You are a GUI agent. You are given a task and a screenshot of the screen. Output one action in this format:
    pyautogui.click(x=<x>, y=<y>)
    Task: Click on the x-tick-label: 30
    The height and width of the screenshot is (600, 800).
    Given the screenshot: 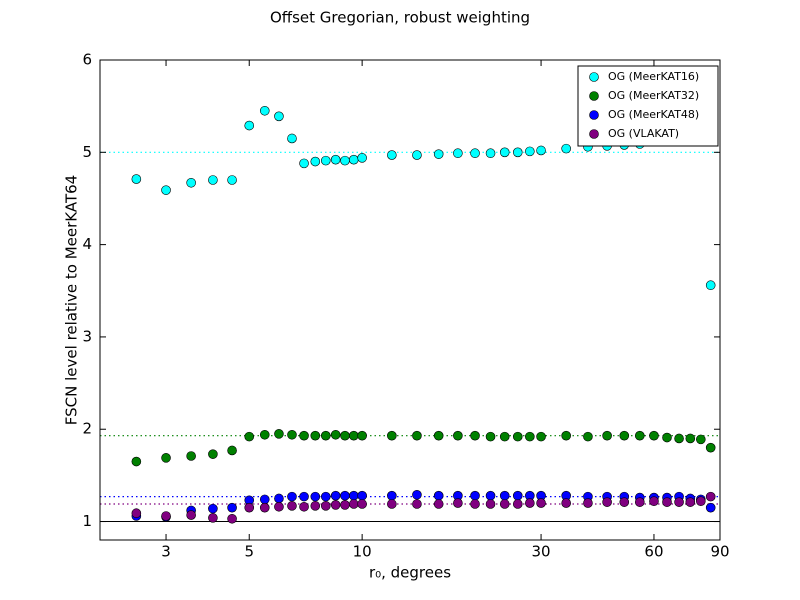 What is the action you would take?
    pyautogui.click(x=541, y=552)
    